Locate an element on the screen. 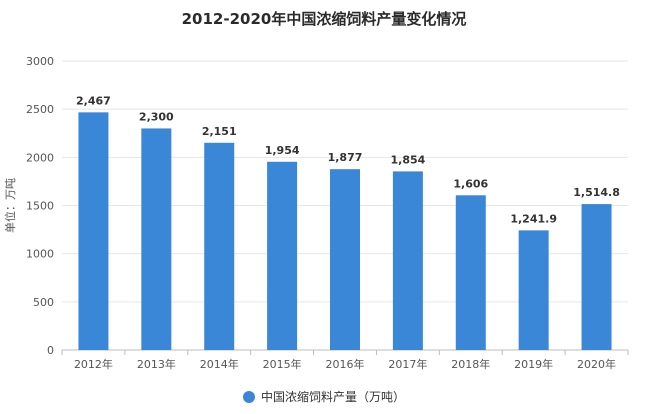 This screenshot has width=648, height=414. x-tick-label: 2013年 is located at coordinates (156, 364).